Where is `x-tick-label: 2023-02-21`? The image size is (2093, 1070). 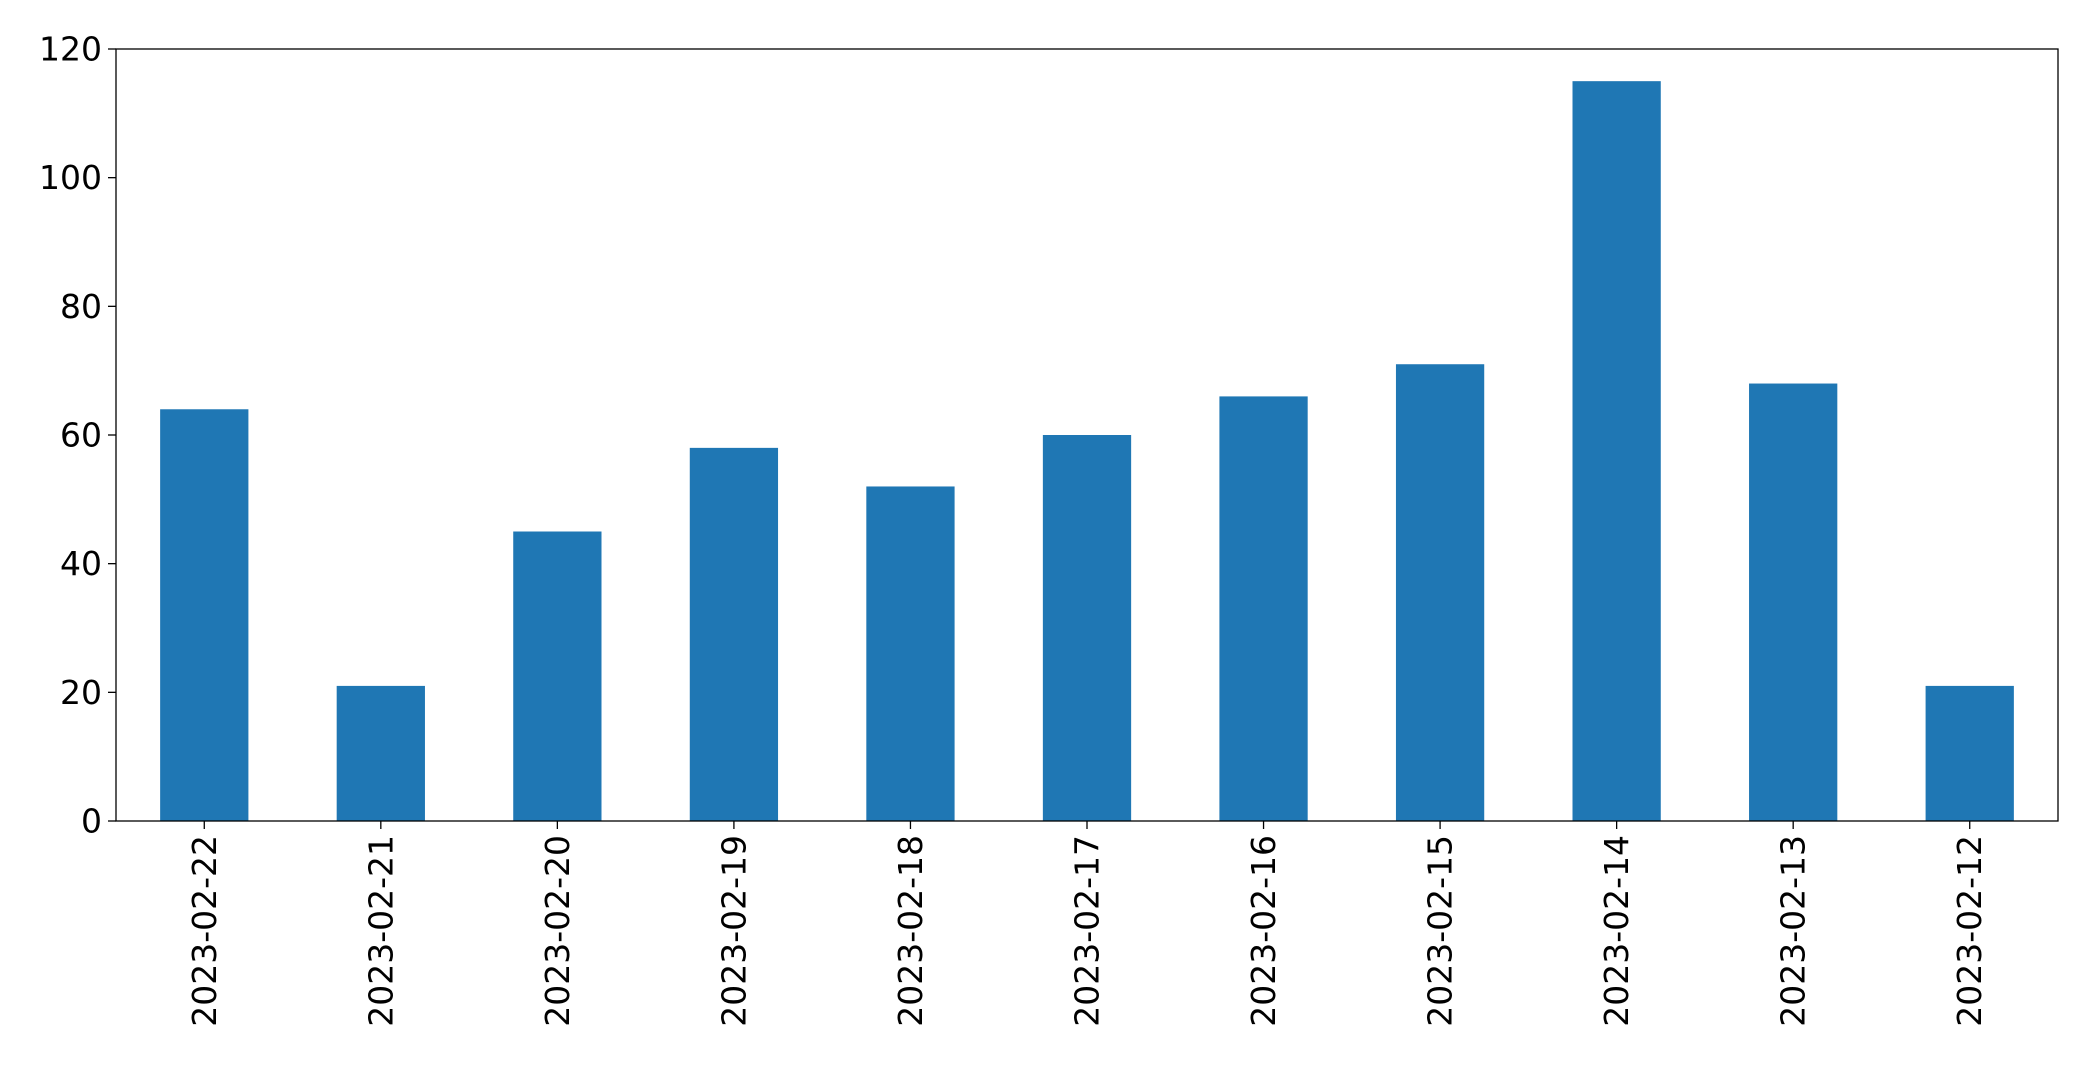 x-tick-label: 2023-02-21 is located at coordinates (380, 931).